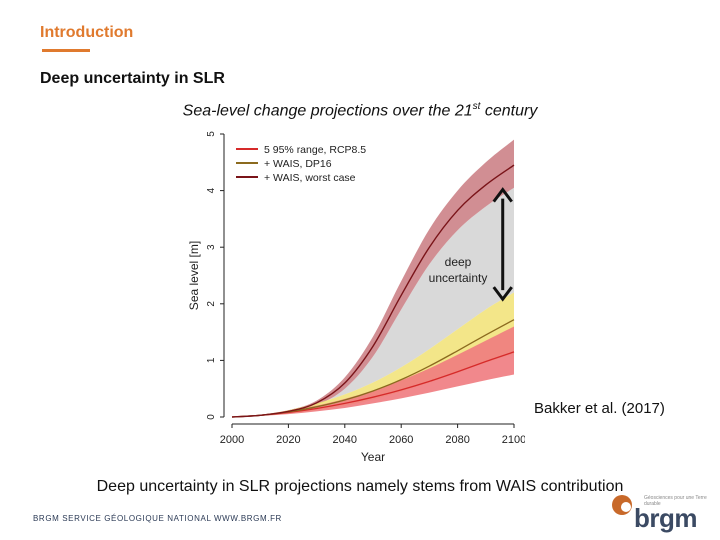 The image size is (720, 540). I want to click on x-tick-label-2060: 2060, so click(401, 440).